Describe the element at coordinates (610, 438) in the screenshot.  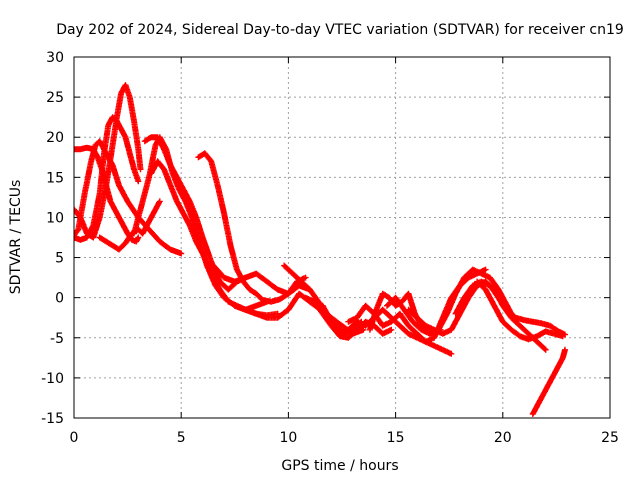
I see `x-tick-label: 25` at that location.